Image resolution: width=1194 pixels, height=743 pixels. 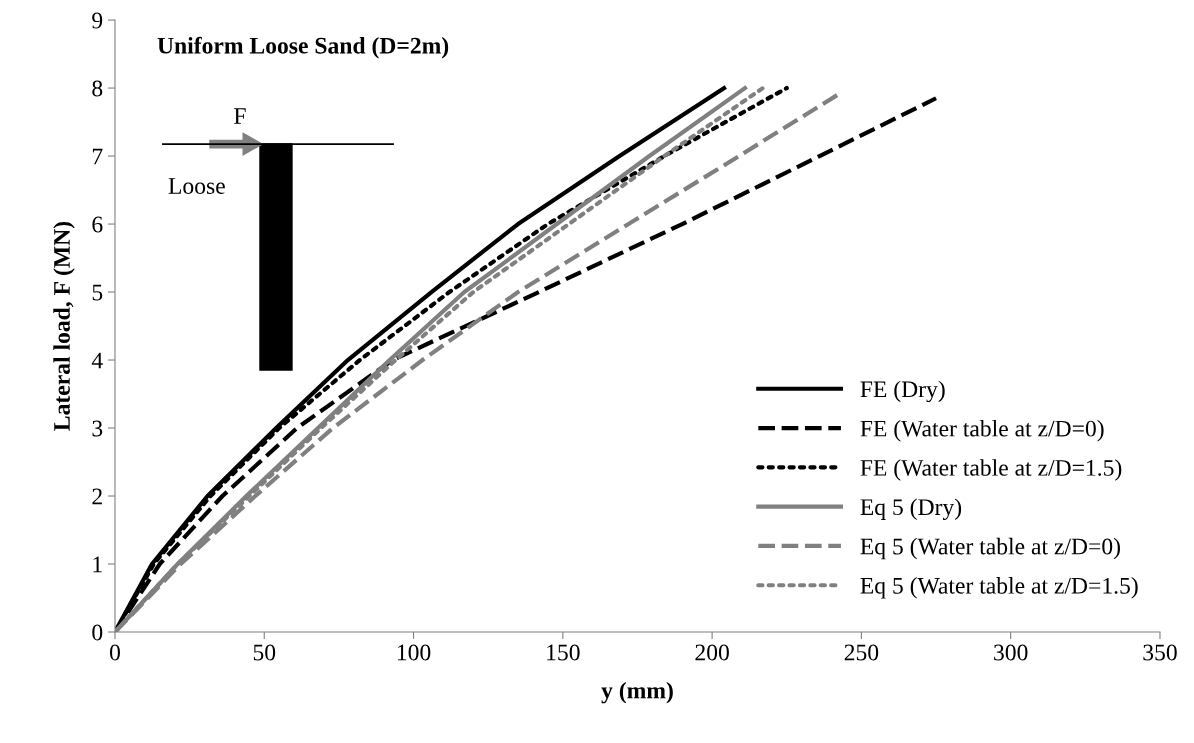 I want to click on legend-label: Eq 5 (Dry), so click(x=911, y=509).